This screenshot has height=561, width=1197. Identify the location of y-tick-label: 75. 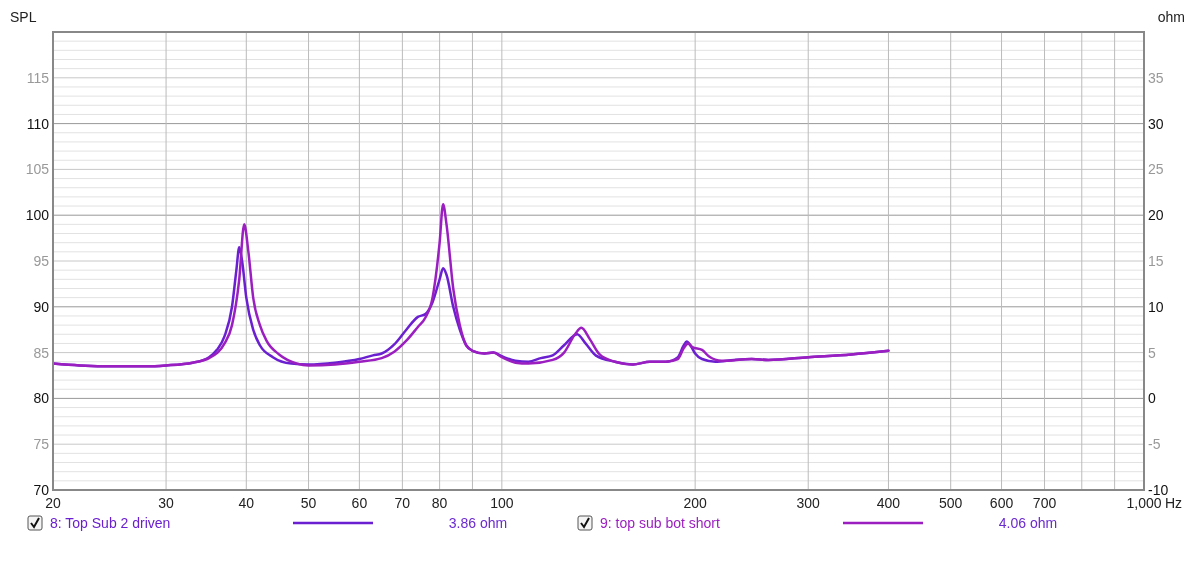
(41, 444).